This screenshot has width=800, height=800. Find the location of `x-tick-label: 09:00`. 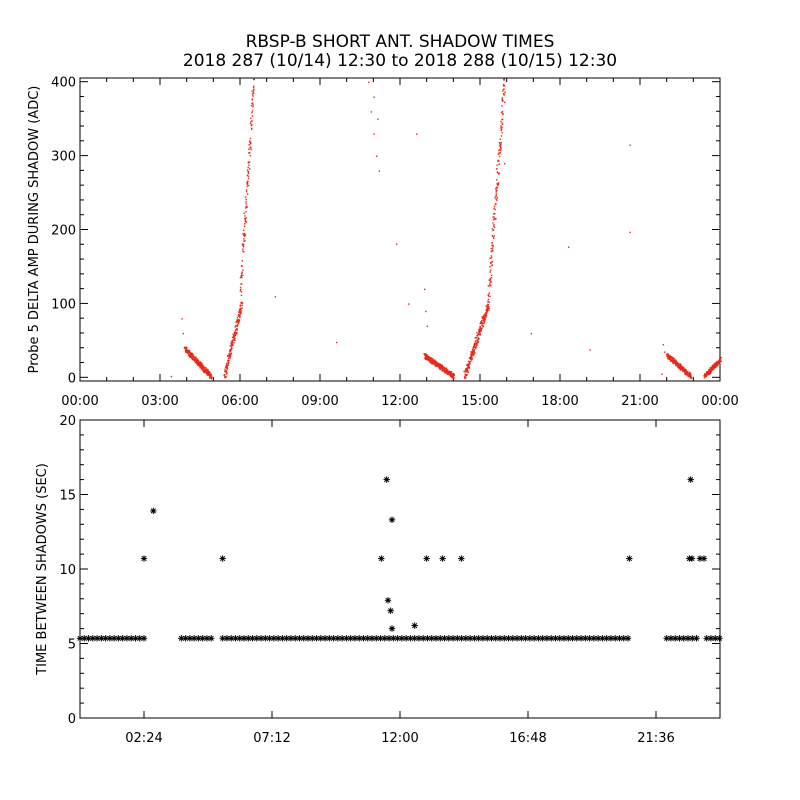

x-tick-label: 09:00 is located at coordinates (319, 401).